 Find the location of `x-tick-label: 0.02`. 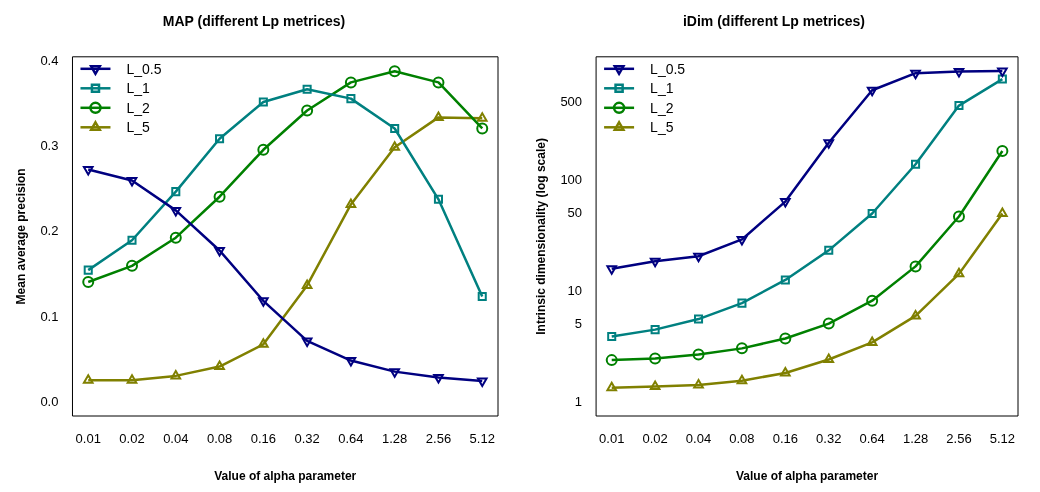

x-tick-label: 0.02 is located at coordinates (655, 439).